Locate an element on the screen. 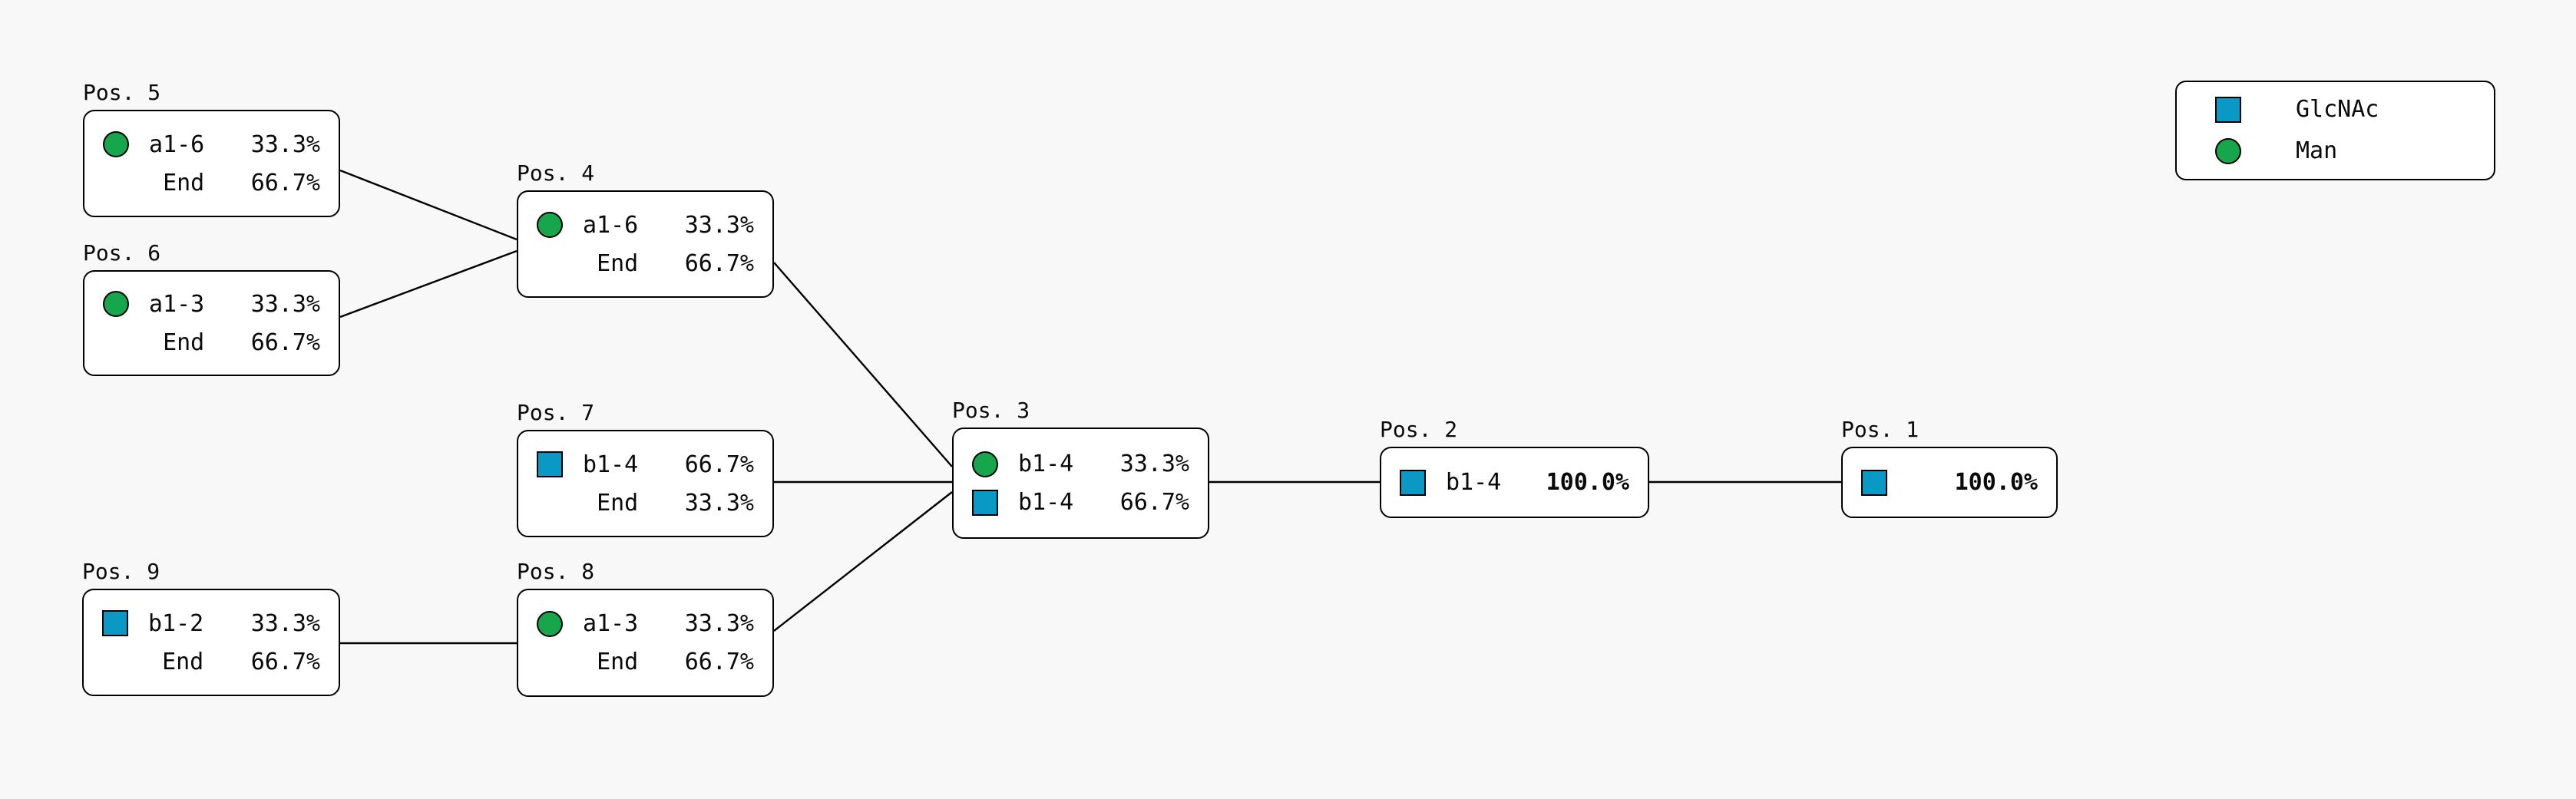 This screenshot has width=2576, height=799. edge-pos6-pos4 is located at coordinates (428, 284).